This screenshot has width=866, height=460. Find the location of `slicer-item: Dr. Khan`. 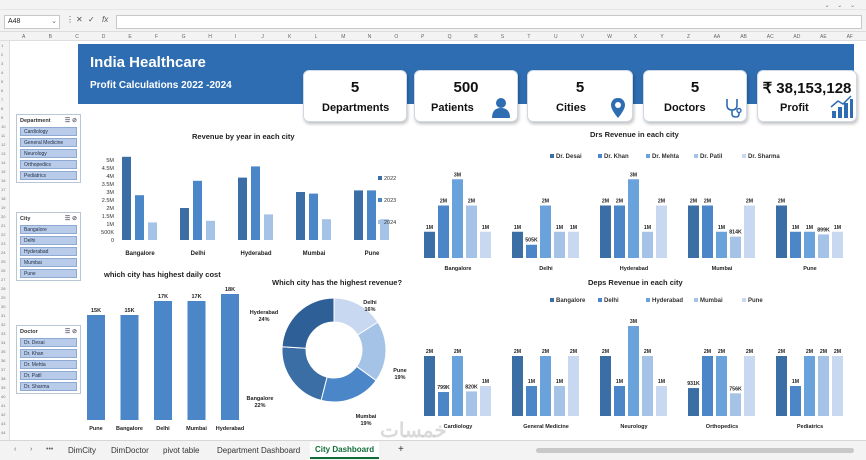

slicer-item: Dr. Khan is located at coordinates (48, 353).